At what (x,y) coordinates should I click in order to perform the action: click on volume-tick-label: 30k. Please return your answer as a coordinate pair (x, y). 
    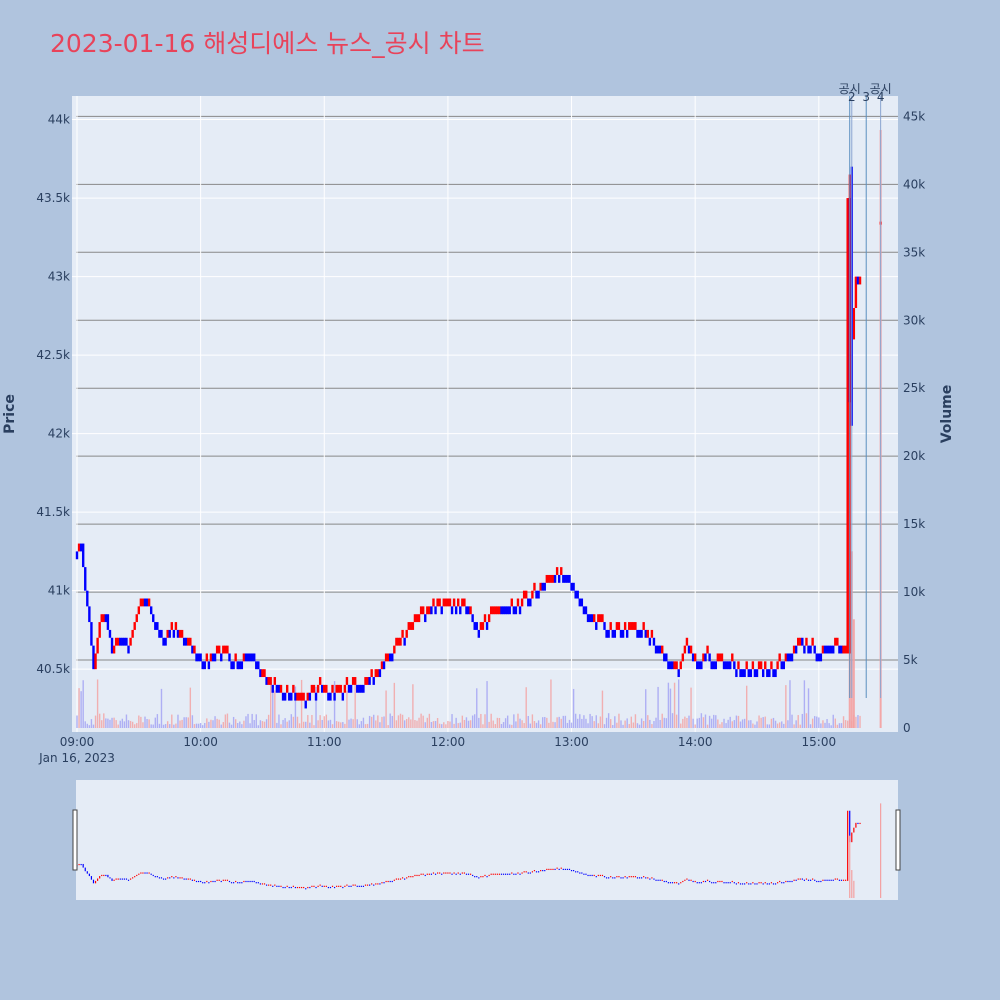
    Looking at the image, I should click on (914, 320).